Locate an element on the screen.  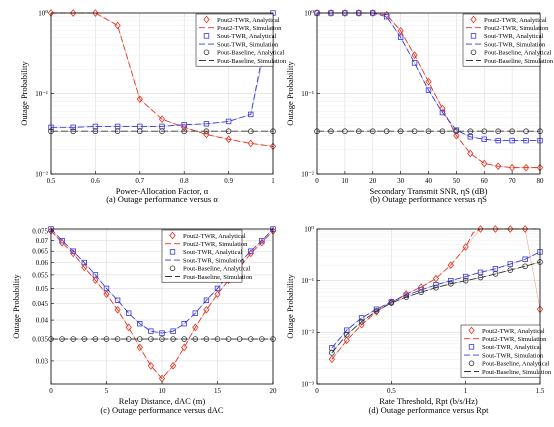
x-tick-label: 0 is located at coordinates (317, 181).